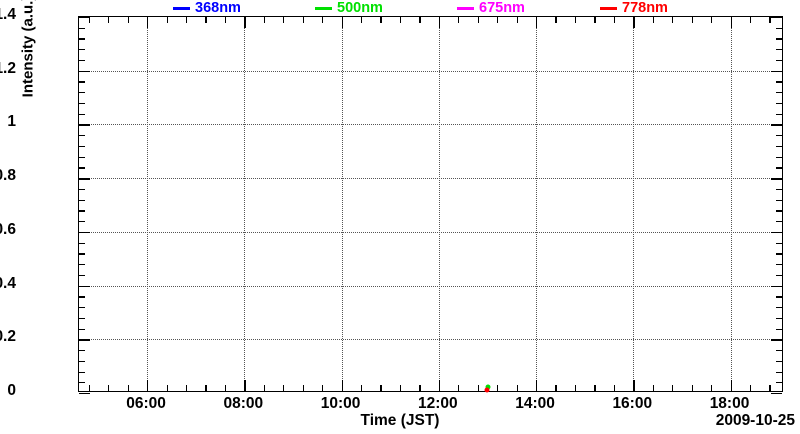  Describe the element at coordinates (632, 403) in the screenshot. I see `x-tick-label: 16:00` at that location.